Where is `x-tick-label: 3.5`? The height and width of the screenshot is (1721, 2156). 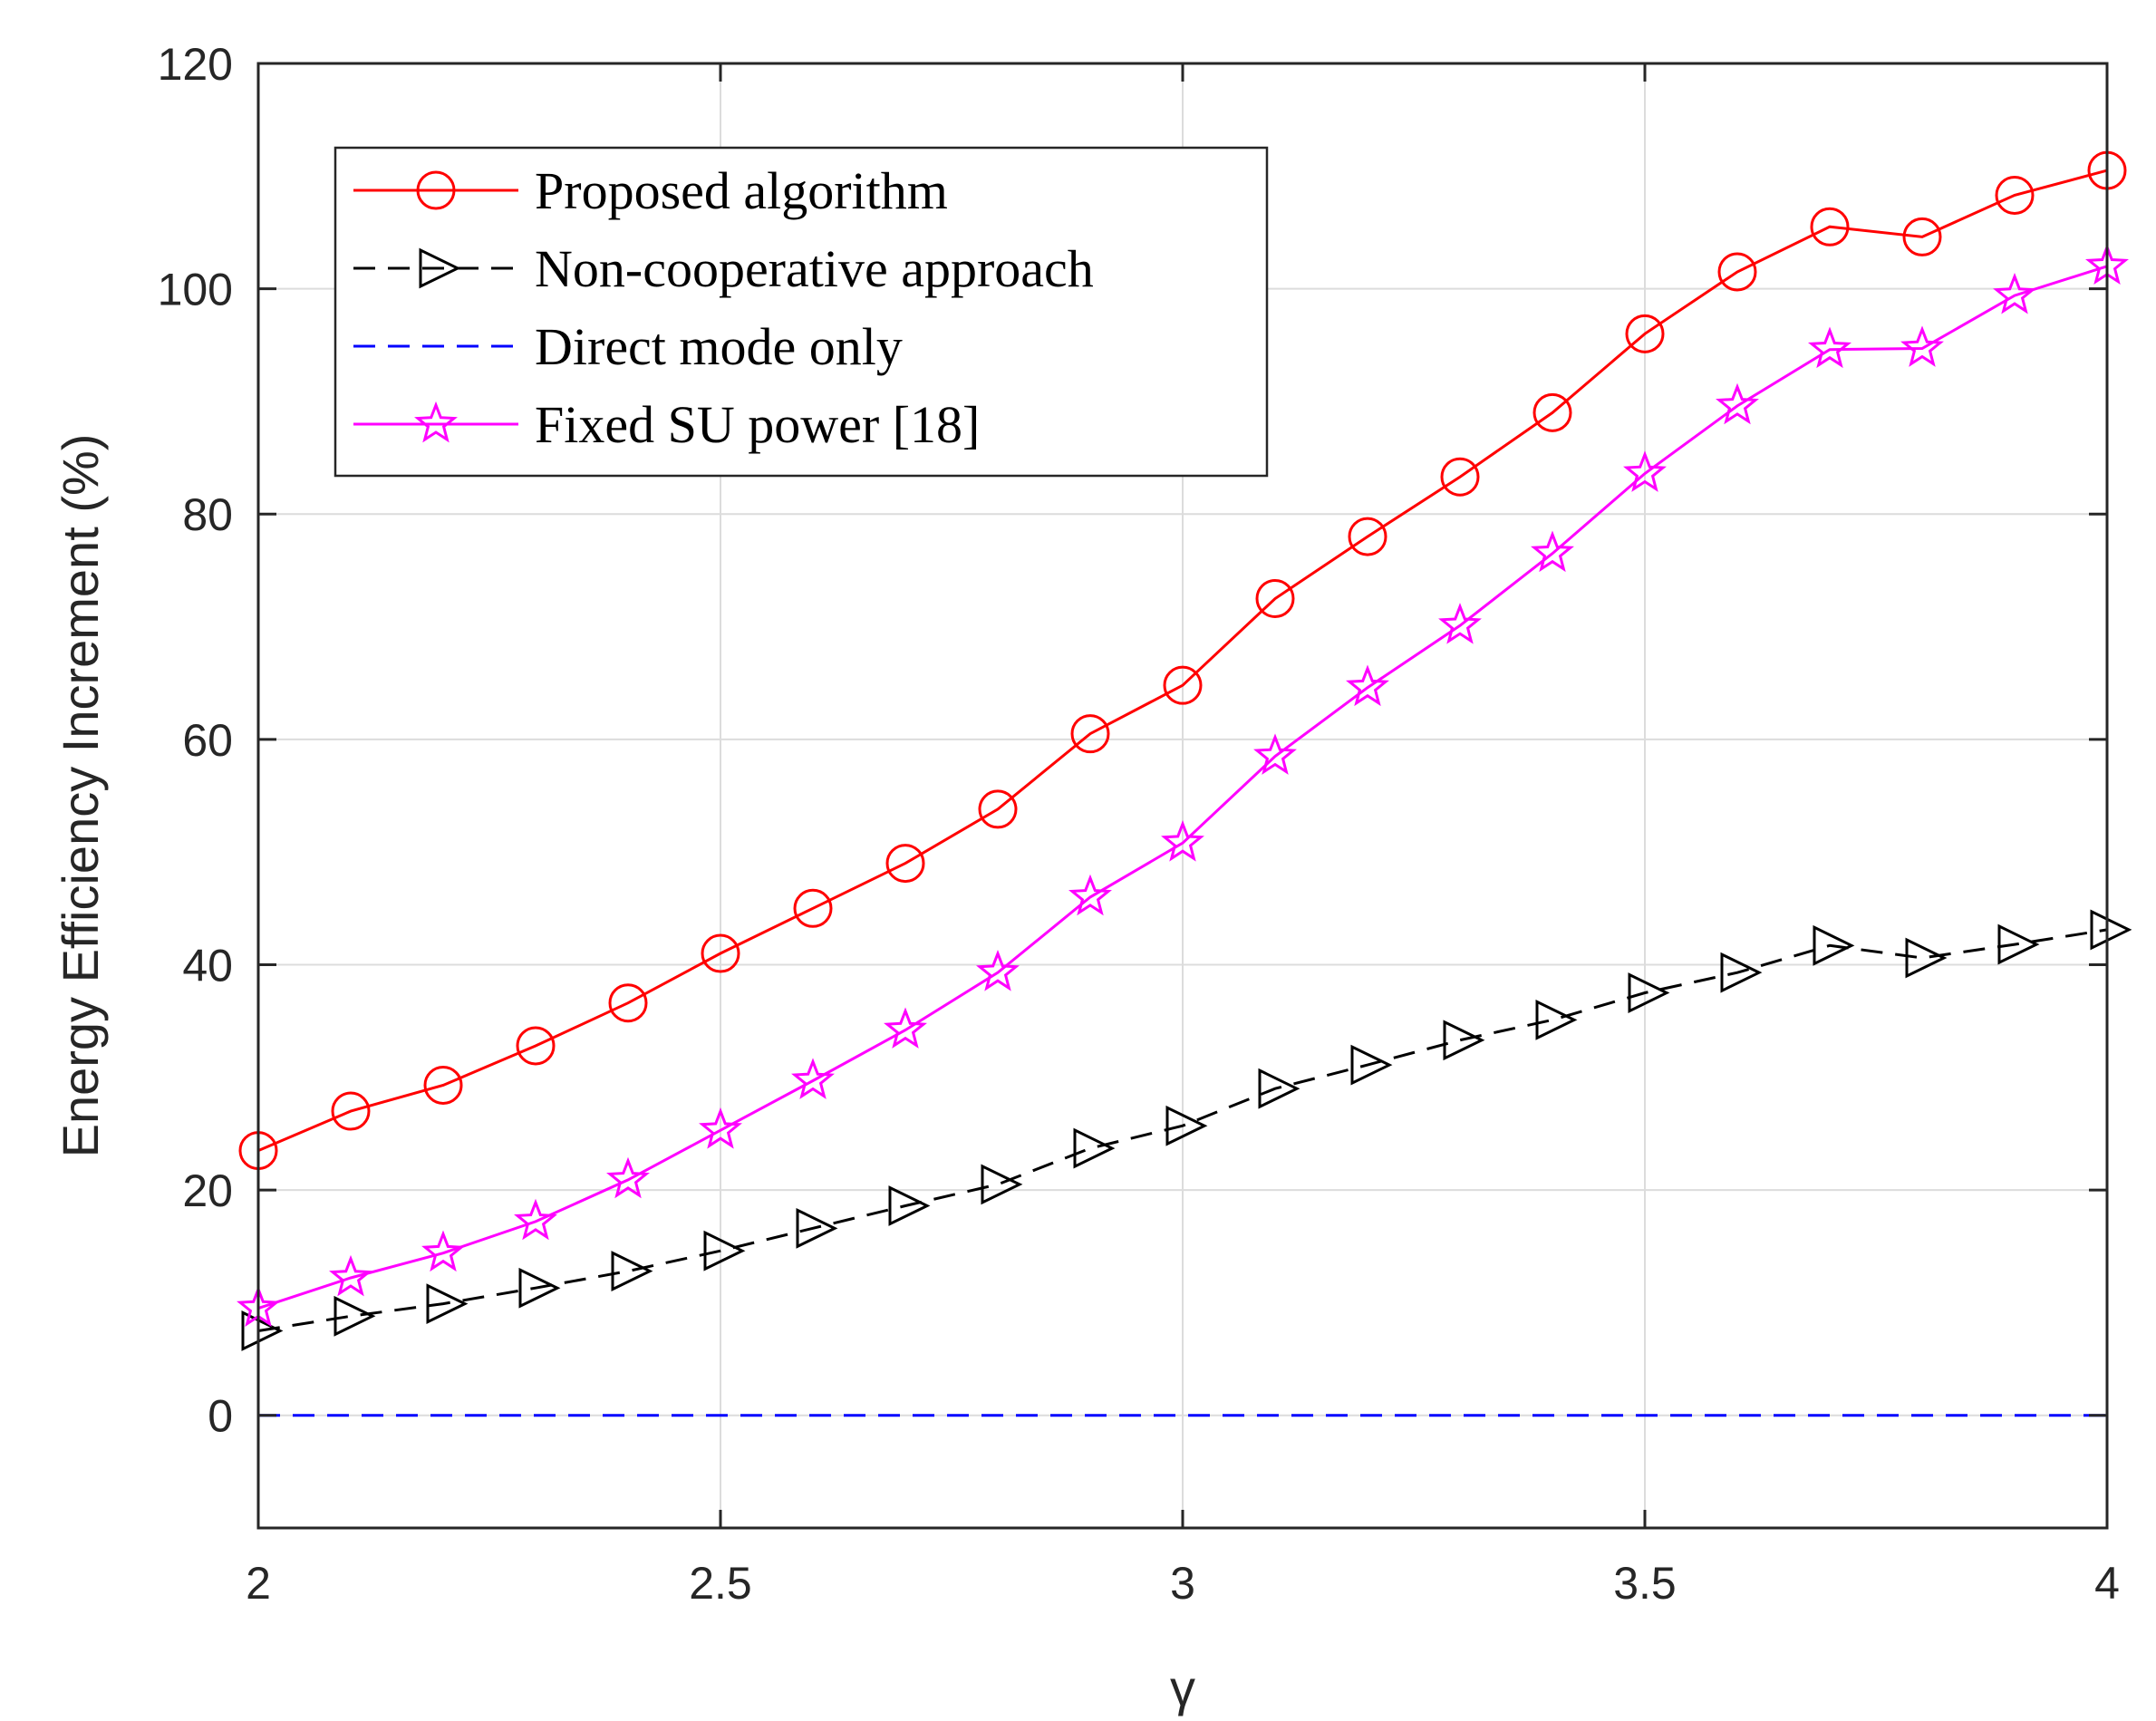 x-tick-label: 3.5 is located at coordinates (1645, 1583).